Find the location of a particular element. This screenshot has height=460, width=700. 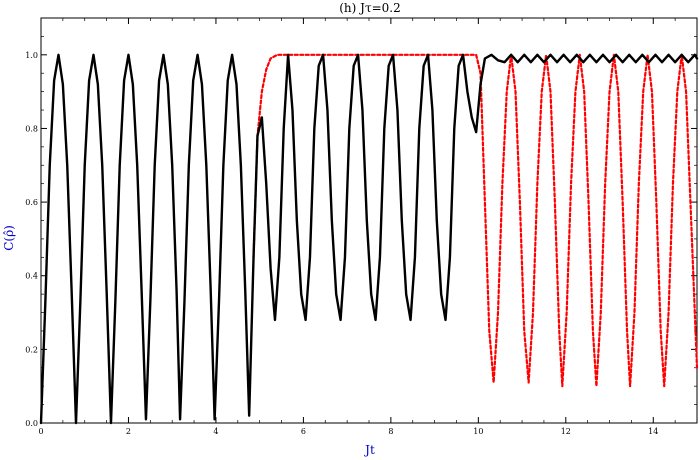

x-axis-label: Jt is located at coordinates (369, 450).